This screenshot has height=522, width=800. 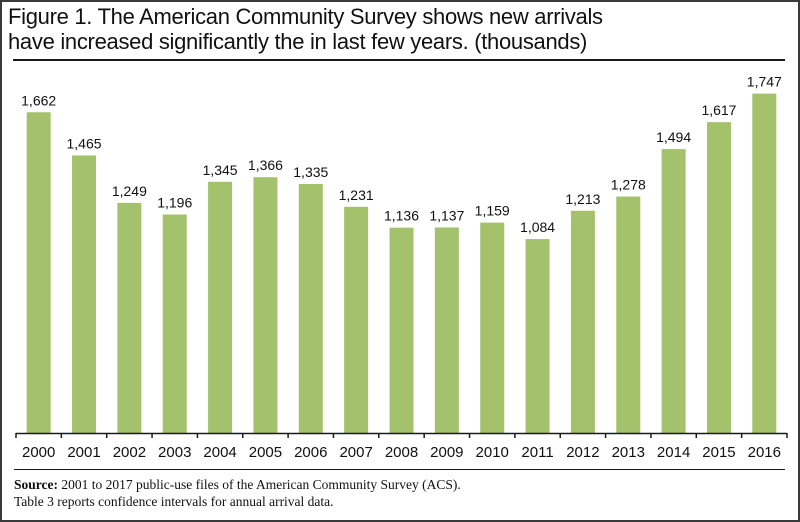 I want to click on category-label-2007: 2007, so click(x=355, y=452).